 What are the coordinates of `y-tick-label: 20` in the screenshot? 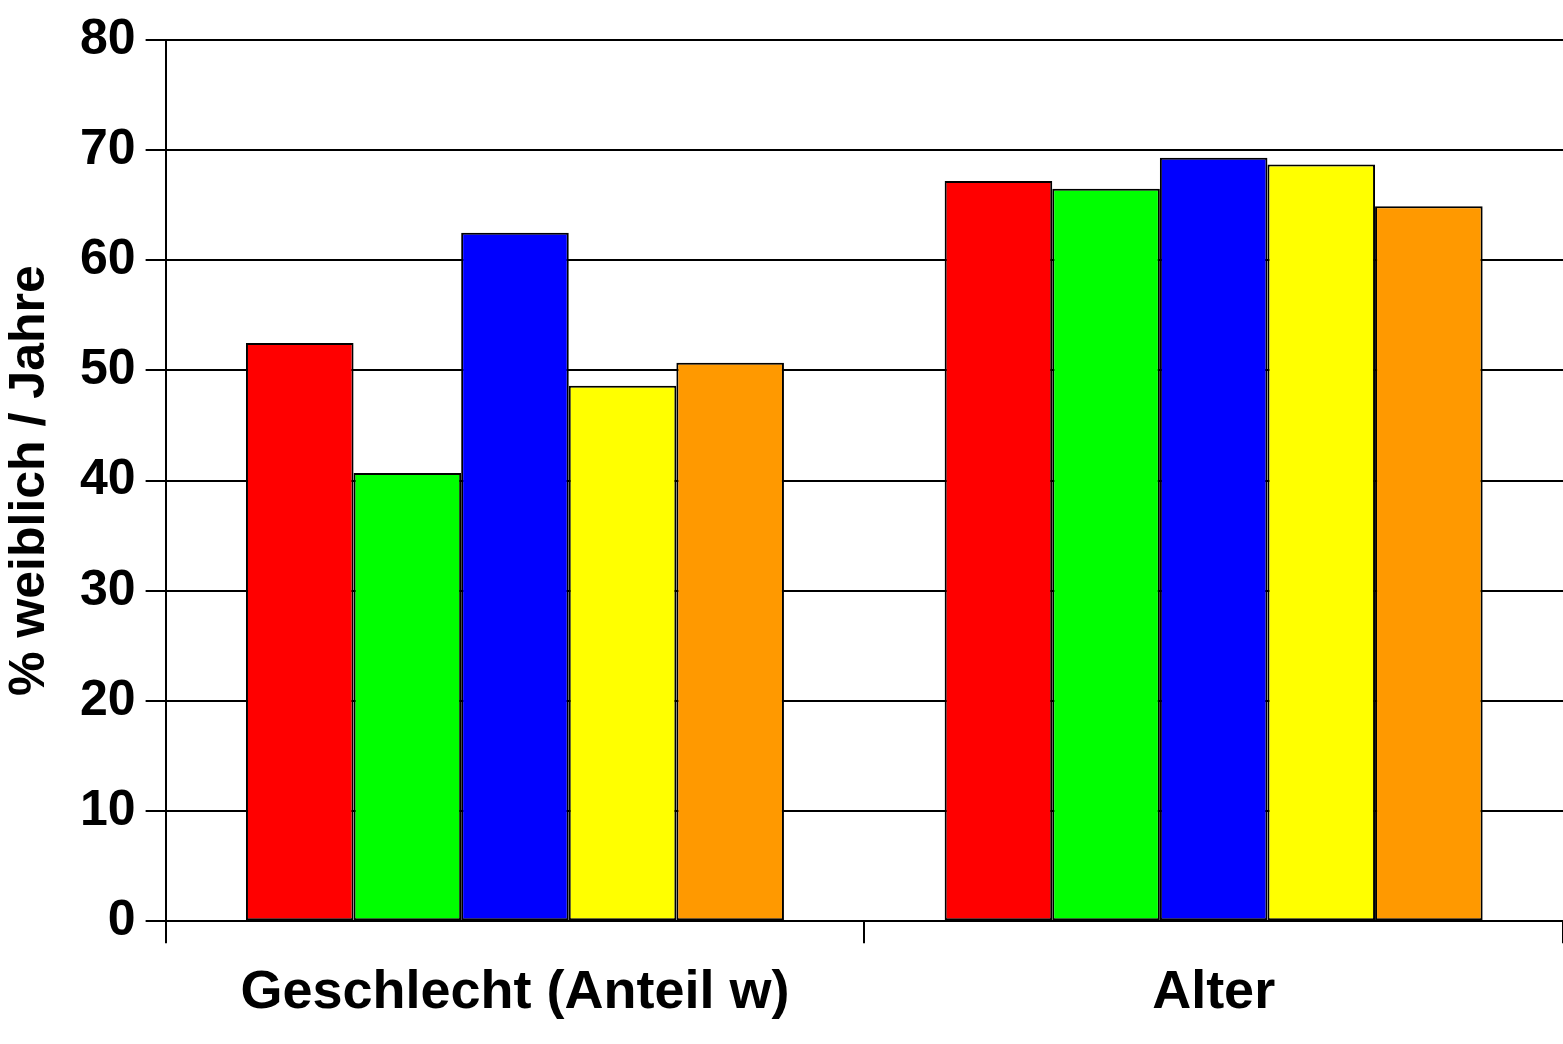 It's located at (107, 697).